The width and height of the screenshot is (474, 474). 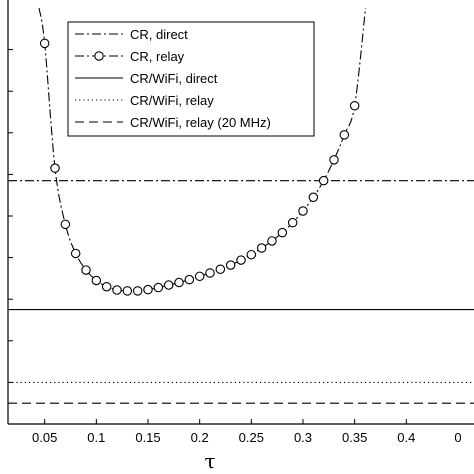 I want to click on x-tick-labels: 0.05 0.1 0.15 0.2 0.25 0.3 0.35 0.4 0, so click(x=247, y=437).